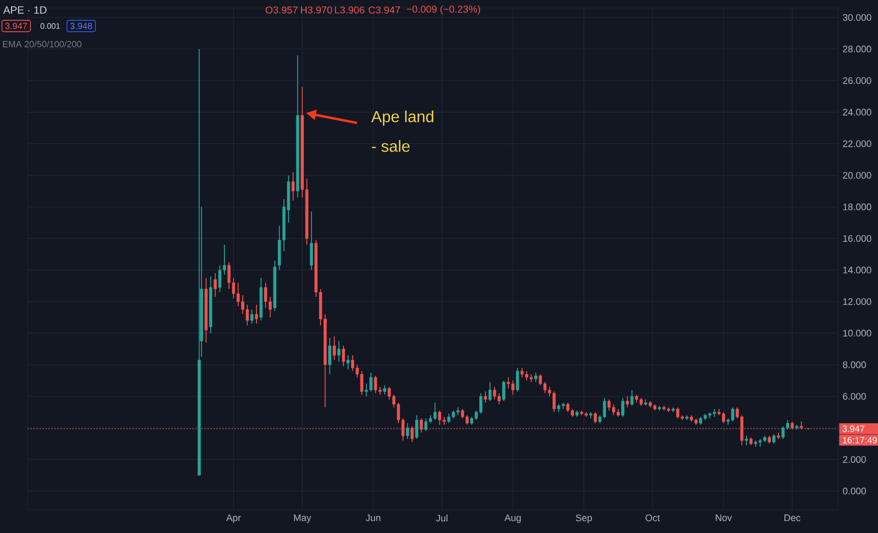  I want to click on y-tick-label: 2.000, so click(854, 459).